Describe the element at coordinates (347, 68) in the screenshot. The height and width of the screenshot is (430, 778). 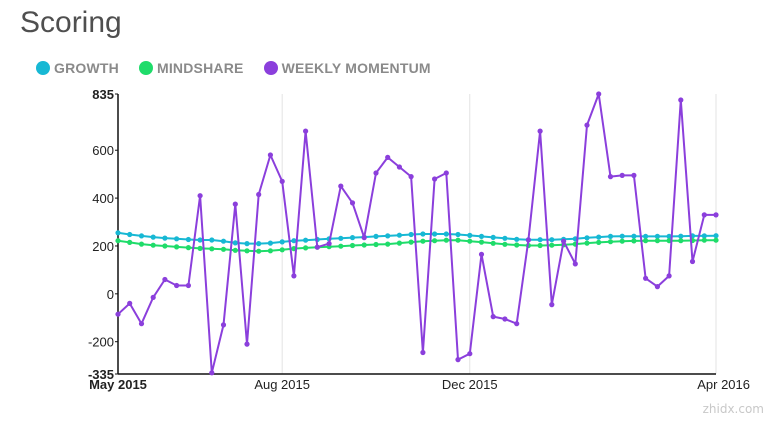
I see `legend-item-weekly-momentum: WEEKLY MOMENTUM` at that location.